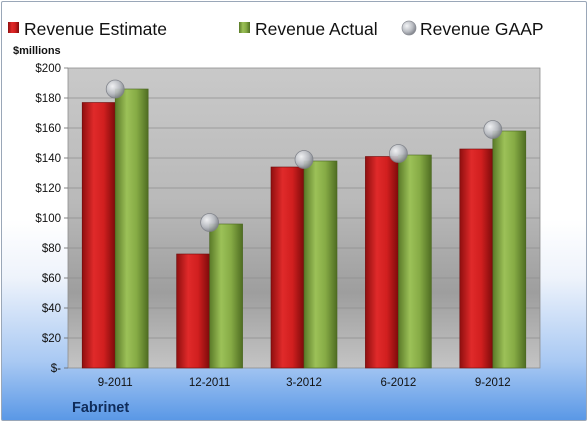  Describe the element at coordinates (316, 29) in the screenshot. I see `legend-label-actual: Revenue Actual` at that location.